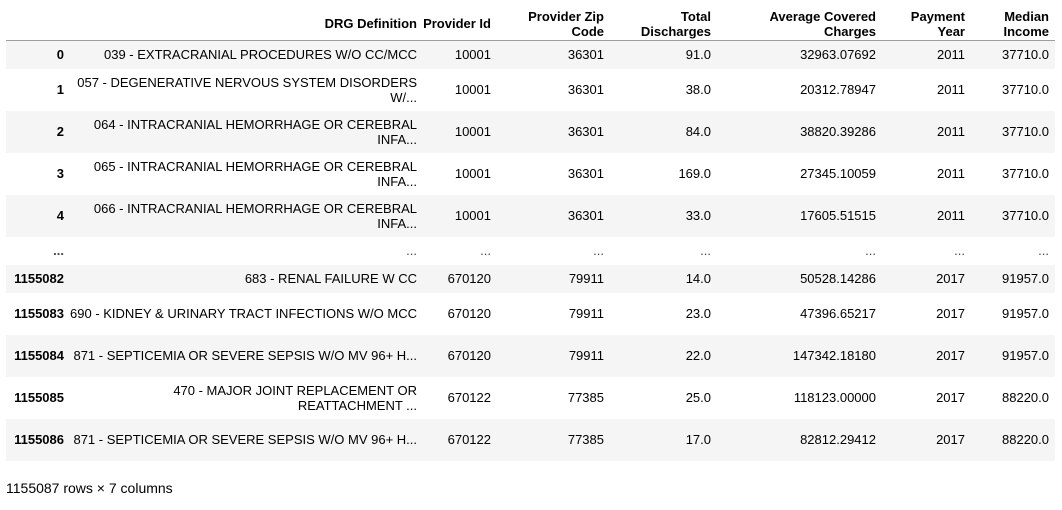 The height and width of the screenshot is (510, 1062). What do you see at coordinates (39, 355) in the screenshot?
I see `row-index: 1155084` at bounding box center [39, 355].